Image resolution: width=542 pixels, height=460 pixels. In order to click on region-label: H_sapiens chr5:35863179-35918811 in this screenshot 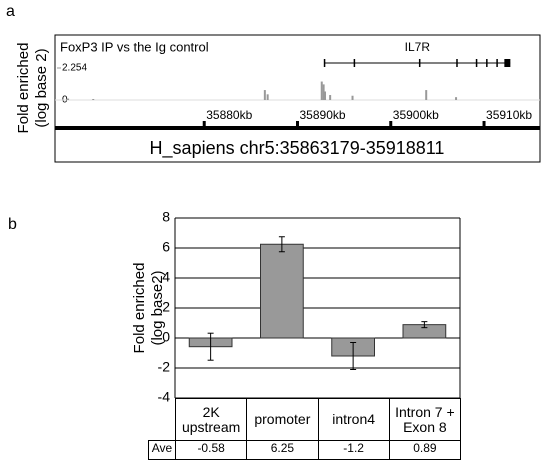, I will do `click(297, 148)`.